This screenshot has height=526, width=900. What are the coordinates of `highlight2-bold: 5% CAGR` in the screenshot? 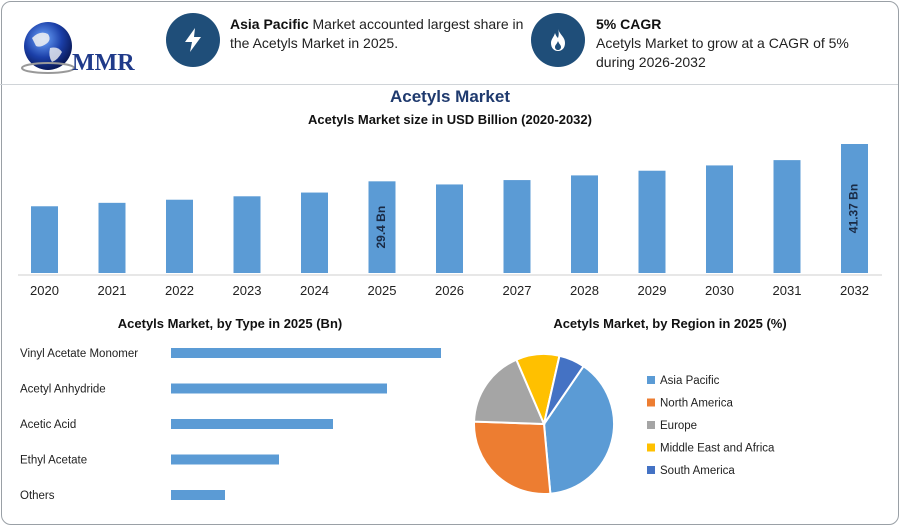 It's located at (629, 24).